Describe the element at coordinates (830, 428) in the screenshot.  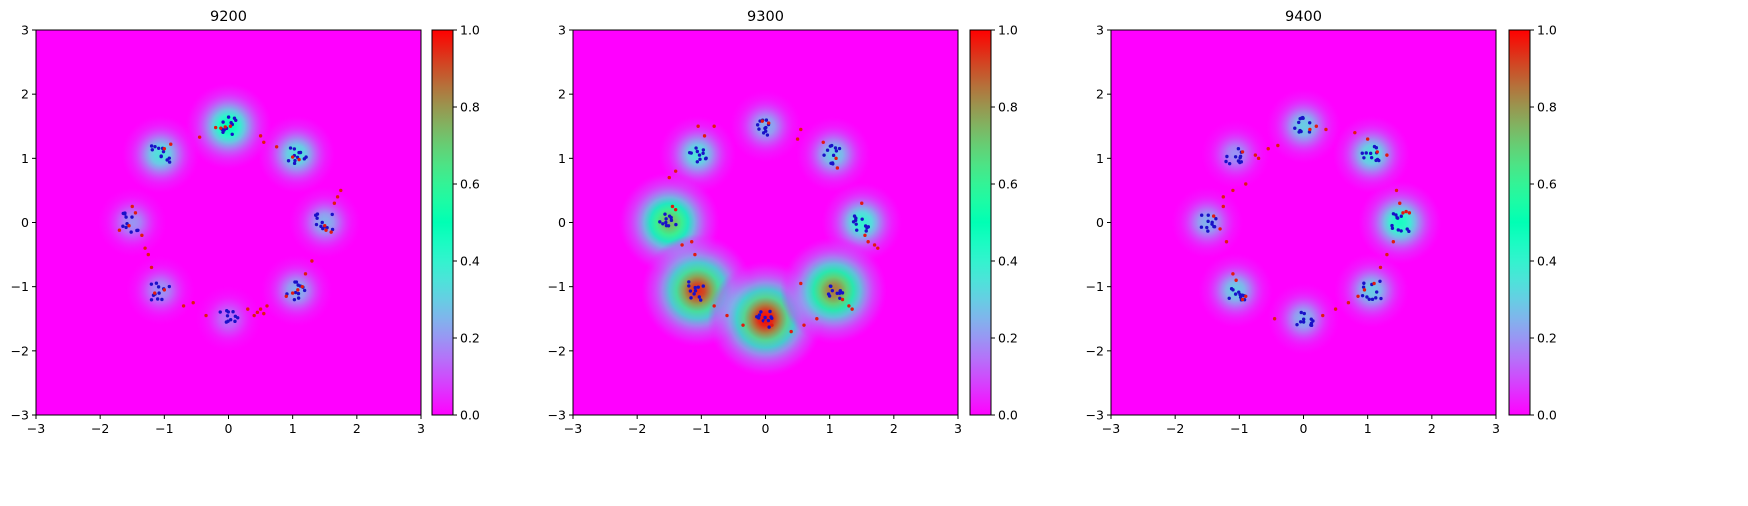
I see `x-tick-label: 1` at that location.